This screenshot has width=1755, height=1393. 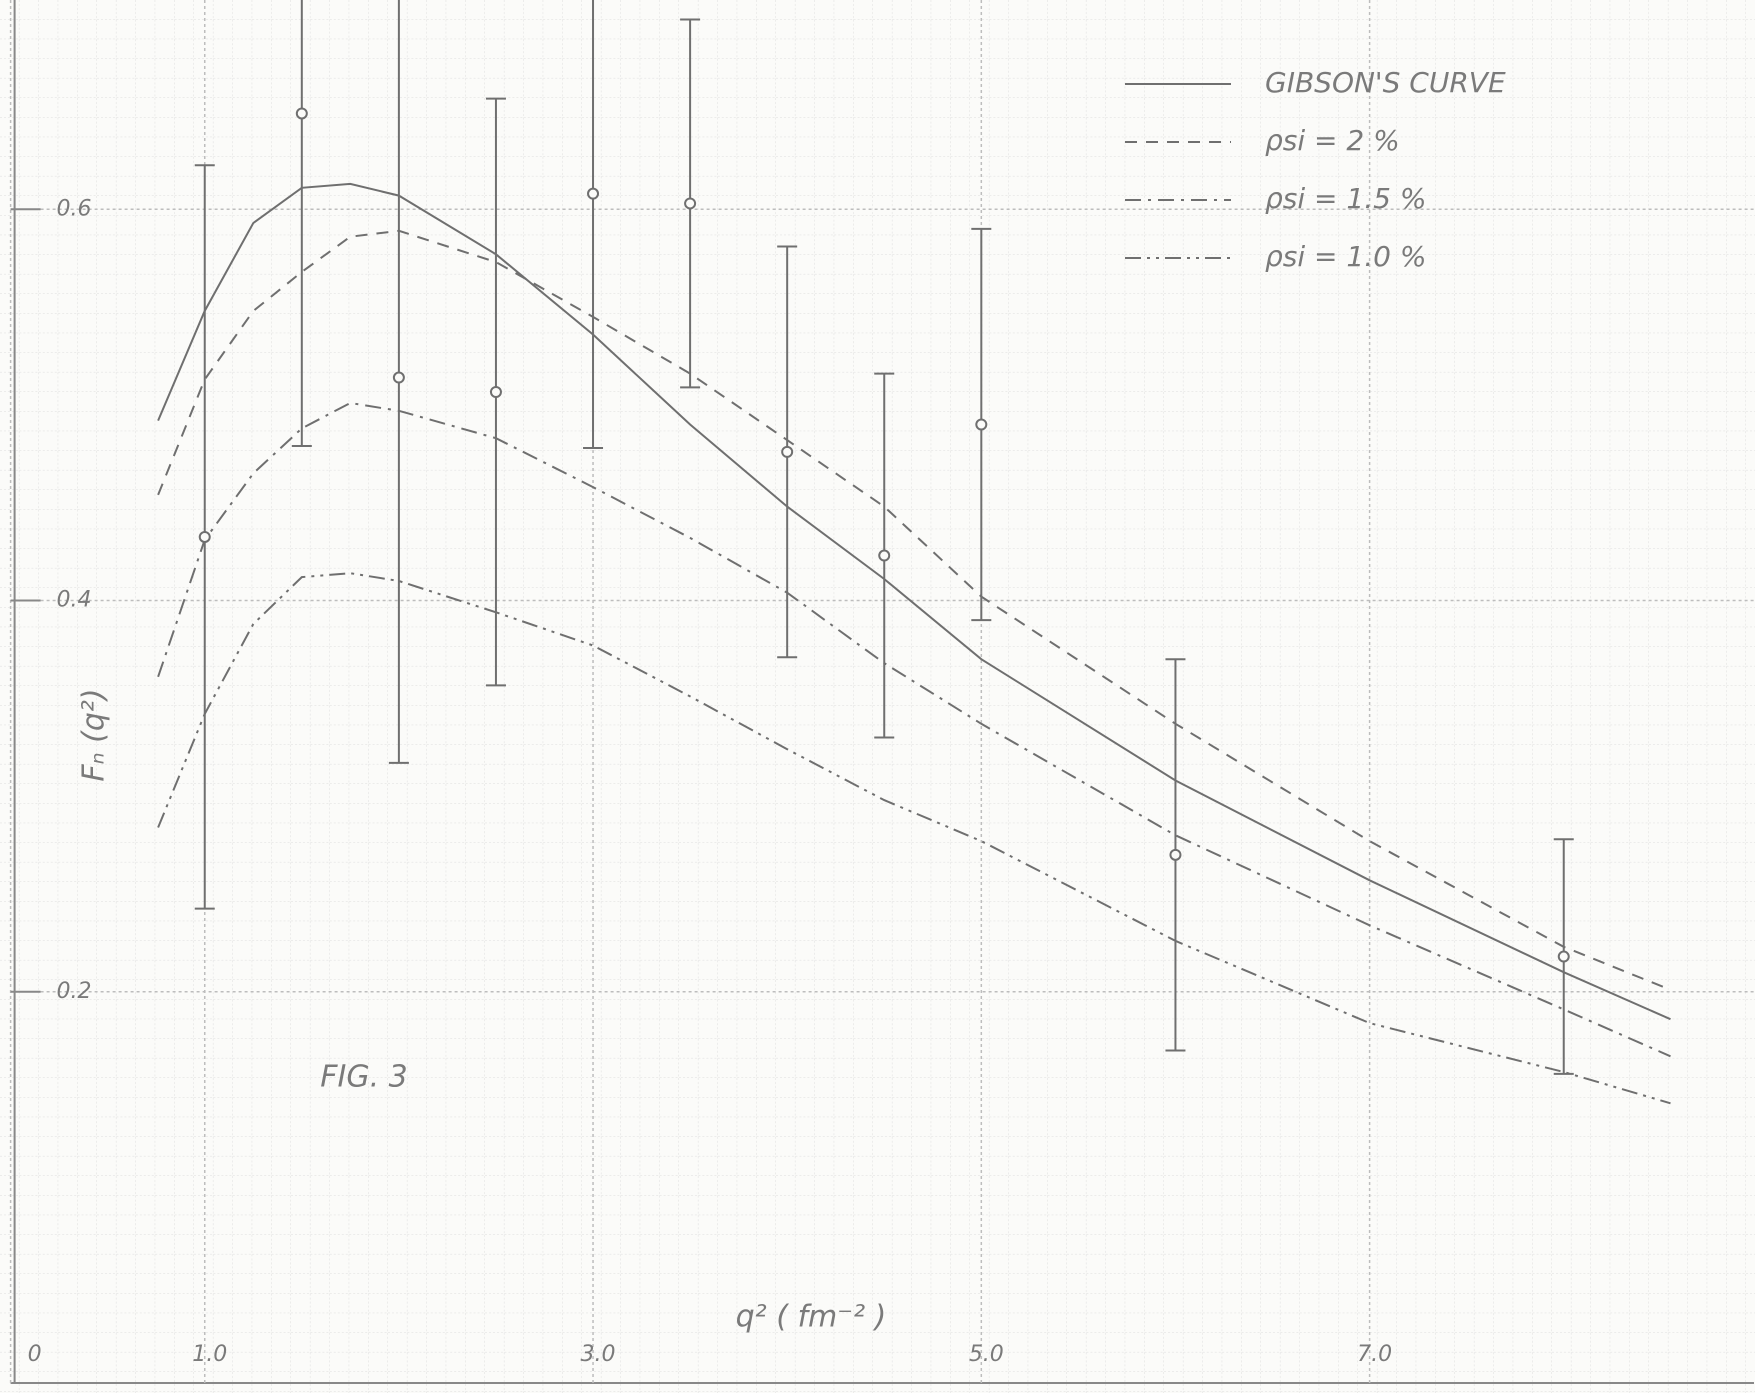 I want to click on x-tick-label: 7.0, so click(x=1374, y=1354).